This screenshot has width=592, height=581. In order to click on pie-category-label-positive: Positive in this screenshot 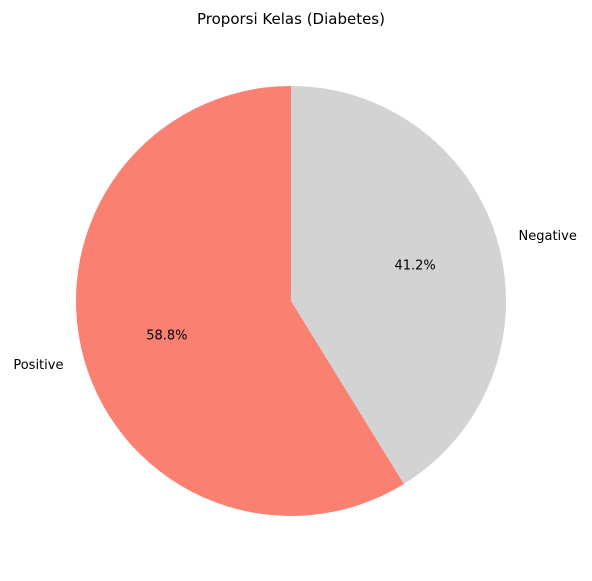, I will do `click(38, 365)`.